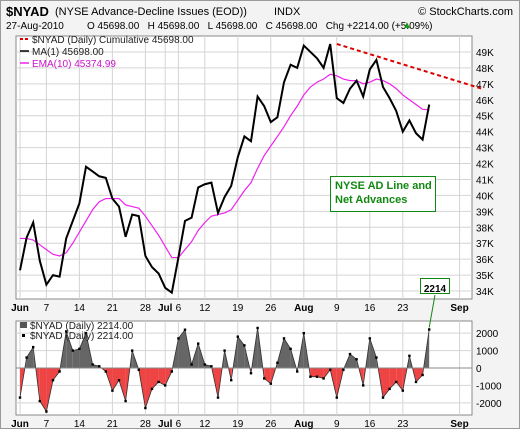 The image size is (520, 430). What do you see at coordinates (238, 308) in the screenshot?
I see `main-xtick-label: 19` at bounding box center [238, 308].